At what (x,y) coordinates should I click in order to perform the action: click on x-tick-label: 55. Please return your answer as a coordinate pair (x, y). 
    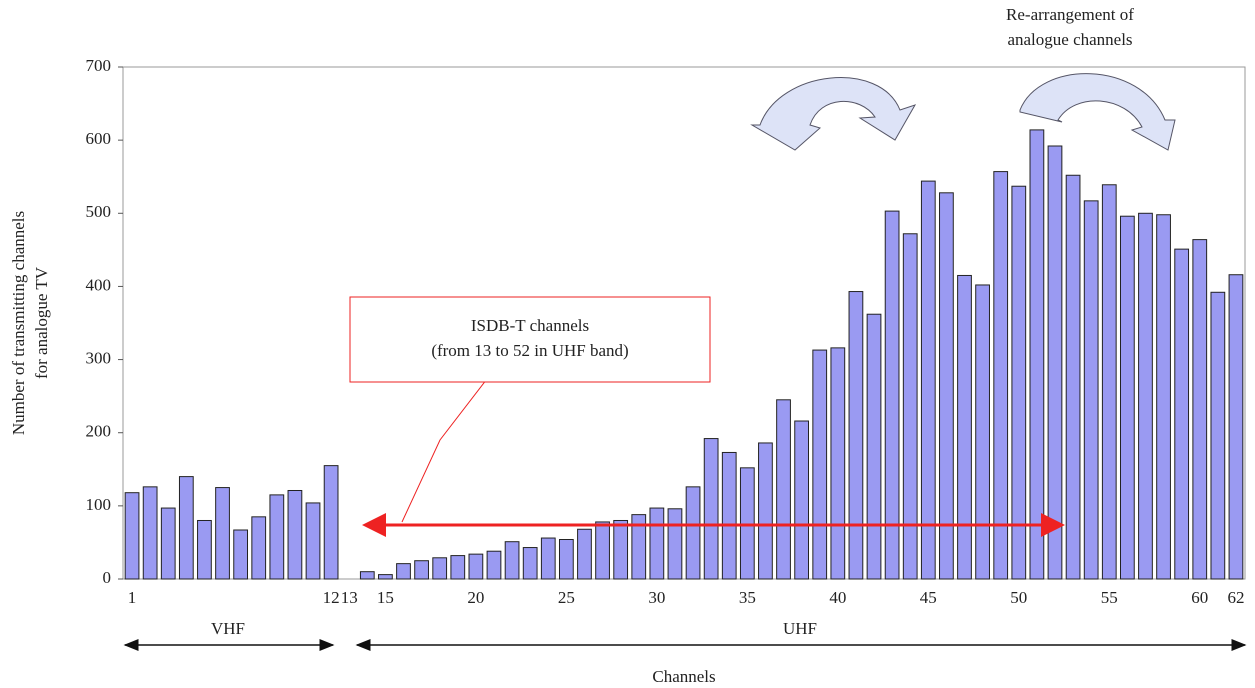
    Looking at the image, I should click on (1109, 597).